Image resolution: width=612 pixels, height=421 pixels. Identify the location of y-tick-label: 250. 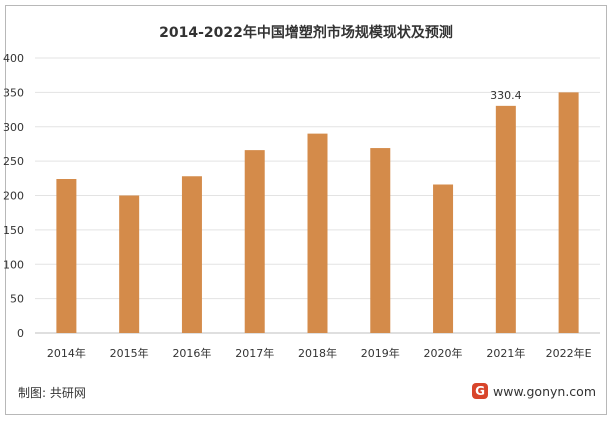
(13, 161).